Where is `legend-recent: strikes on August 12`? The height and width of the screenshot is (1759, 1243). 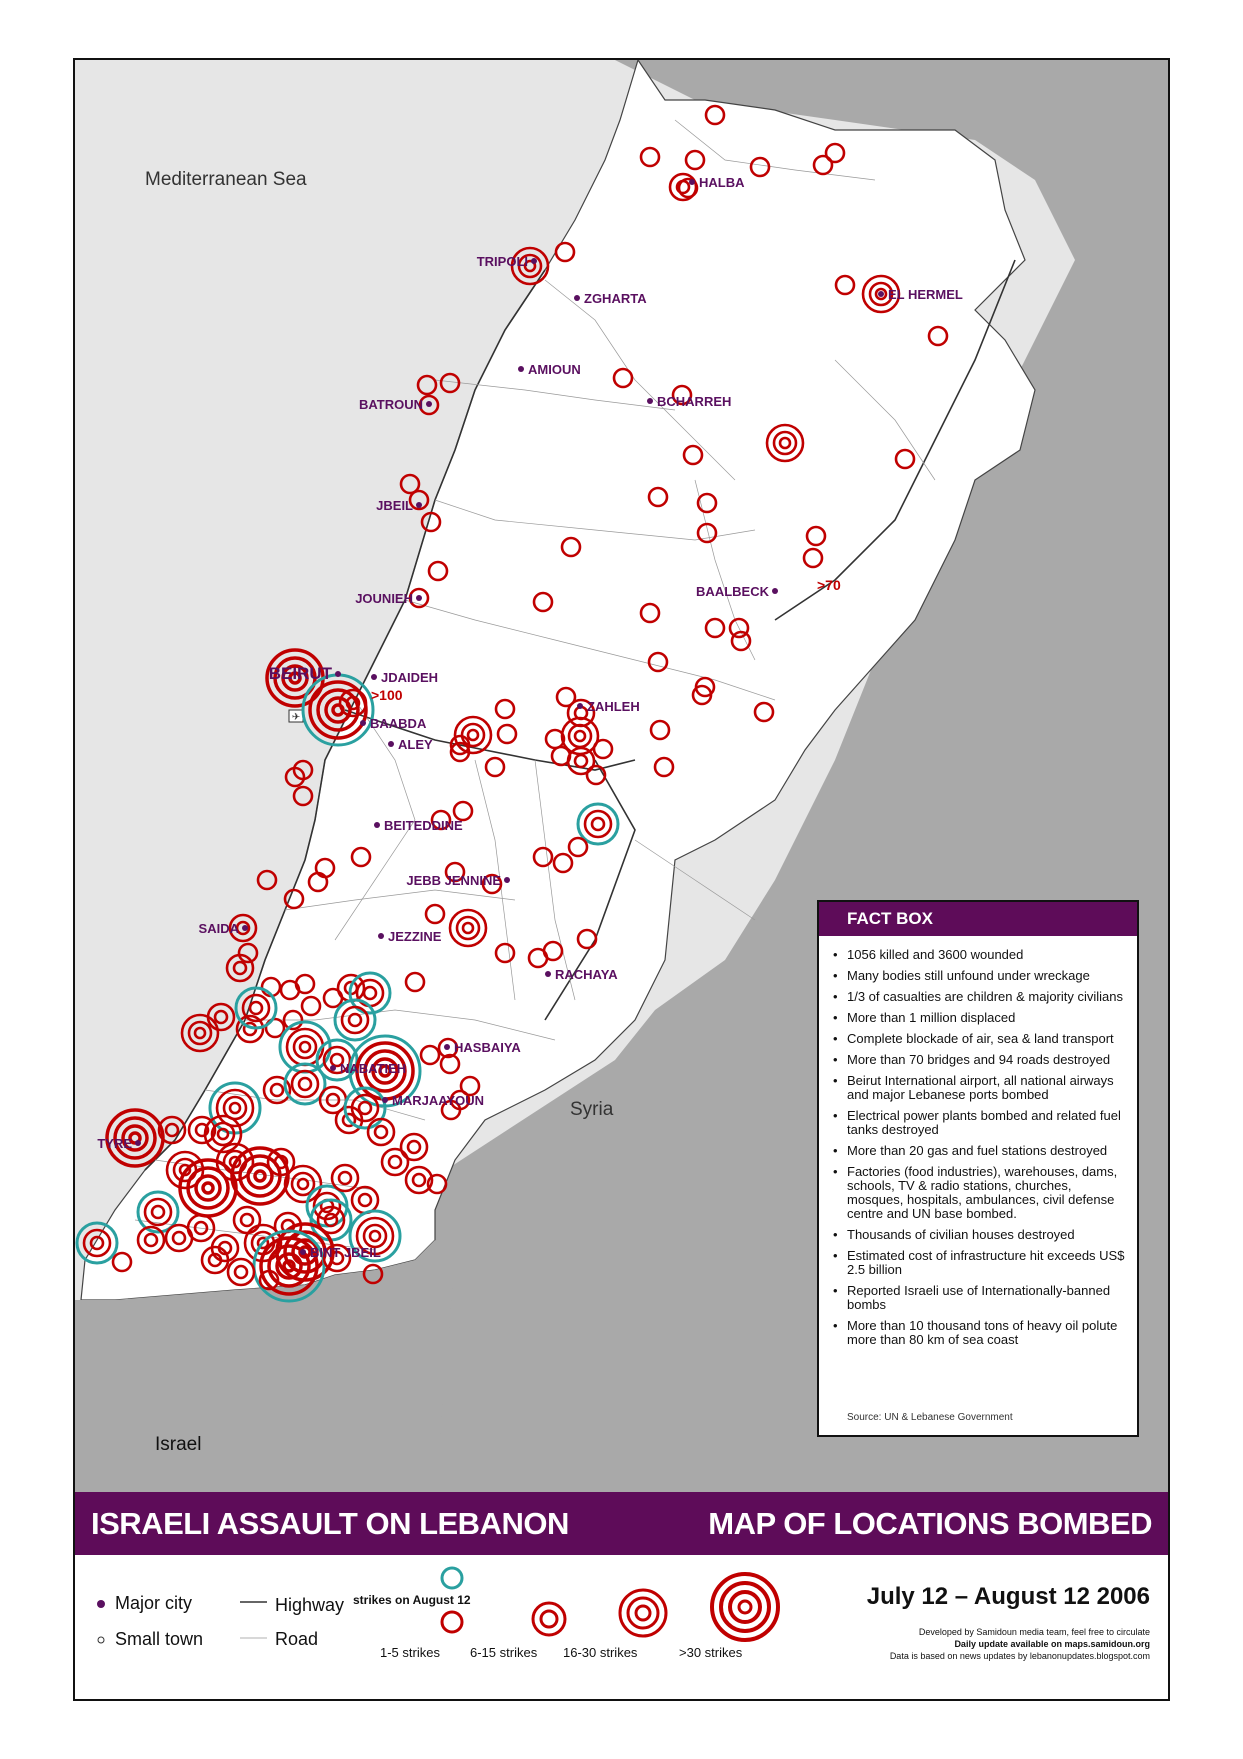 legend-recent: strikes on August 12 is located at coordinates (412, 1600).